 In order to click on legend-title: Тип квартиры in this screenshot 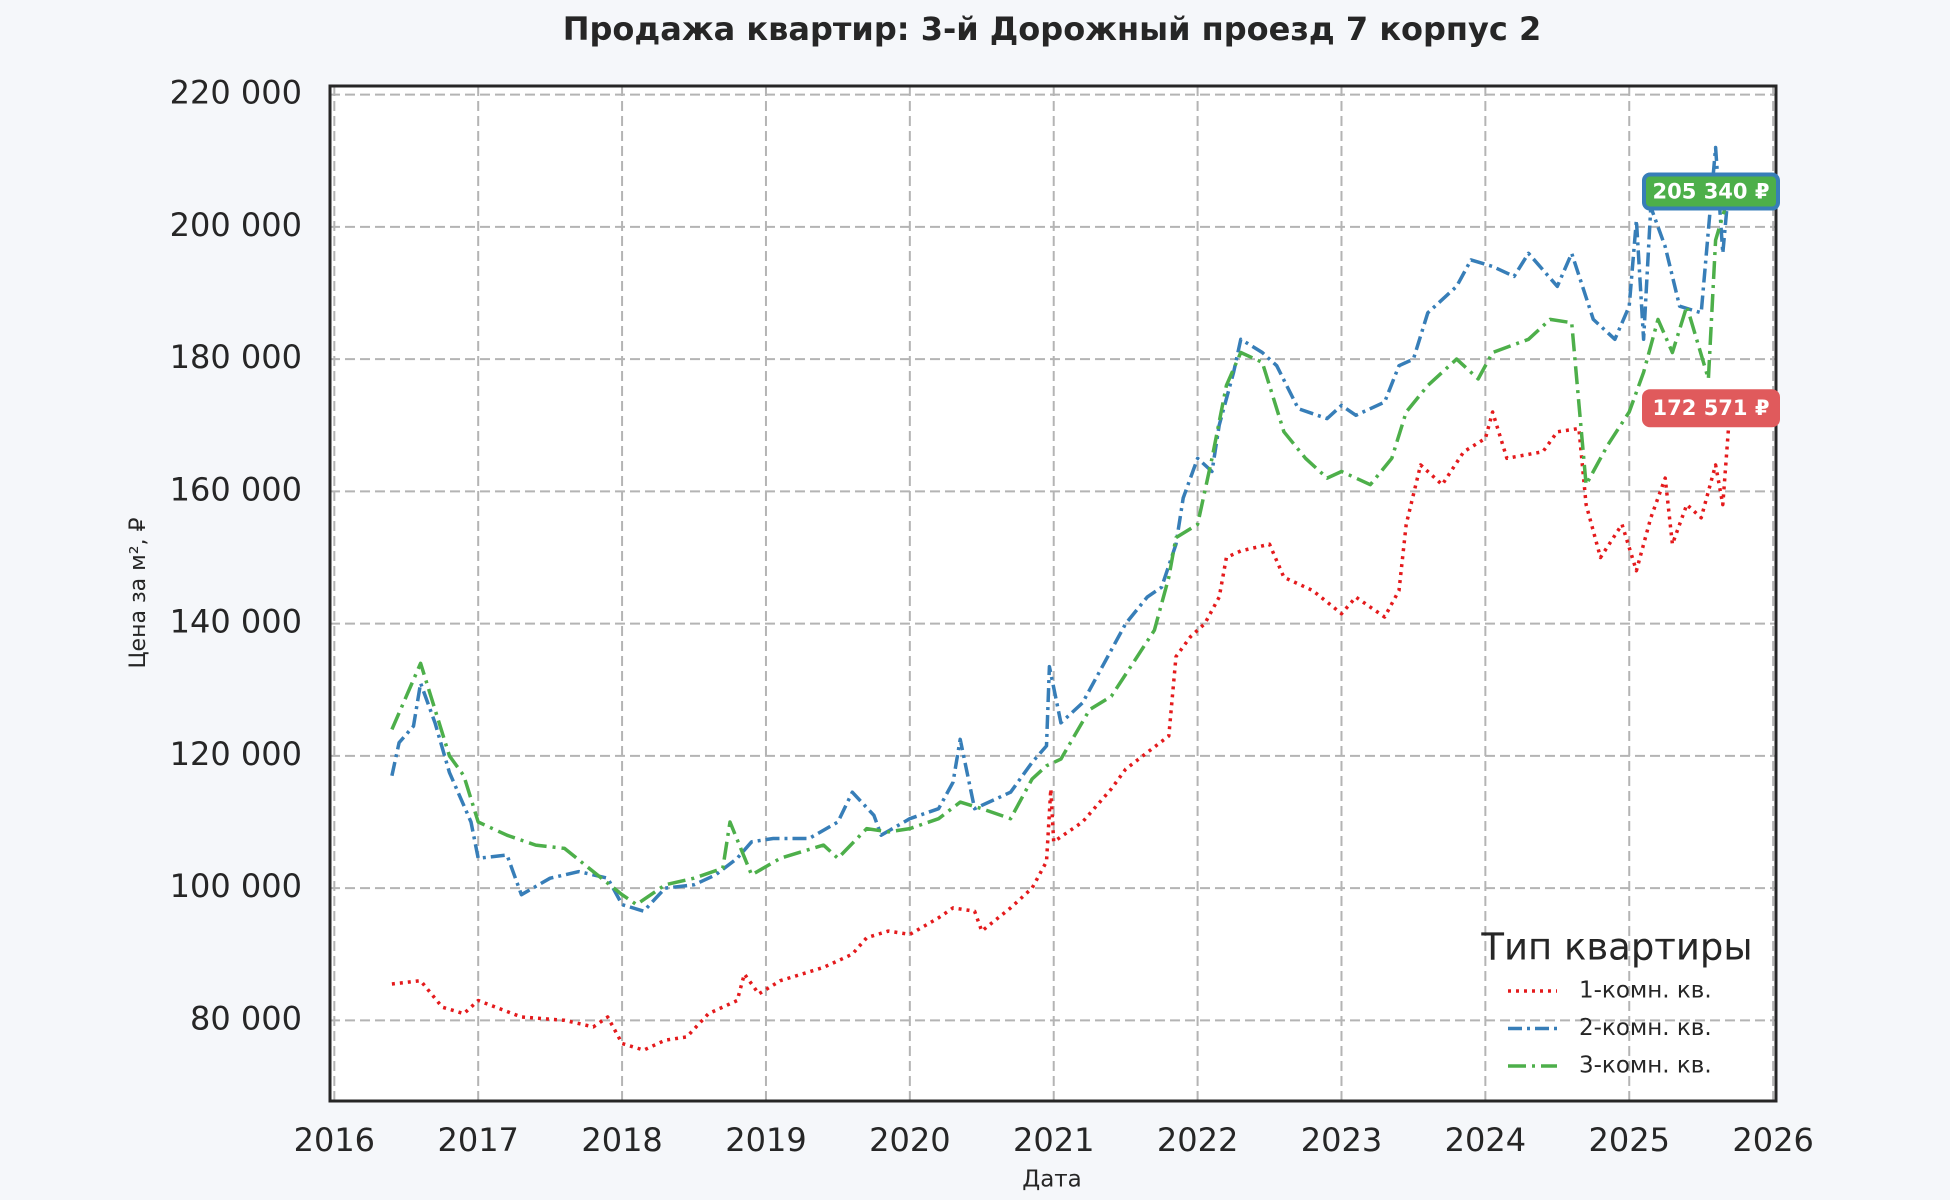, I will do `click(1616, 947)`.